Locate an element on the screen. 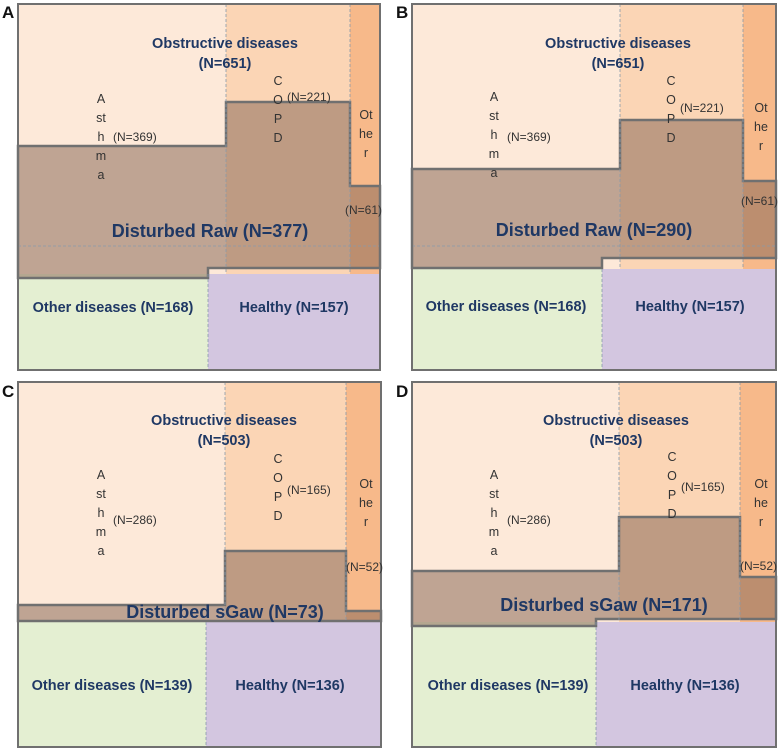 The image size is (778, 751). disturbed-label: Disturbed sGaw (N=171) is located at coordinates (604, 605).